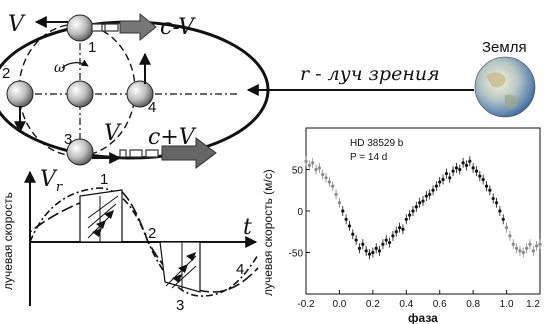 This screenshot has width=544, height=324. Describe the element at coordinates (124, 27) in the screenshot. I see `signal-c-minus-v` at that location.